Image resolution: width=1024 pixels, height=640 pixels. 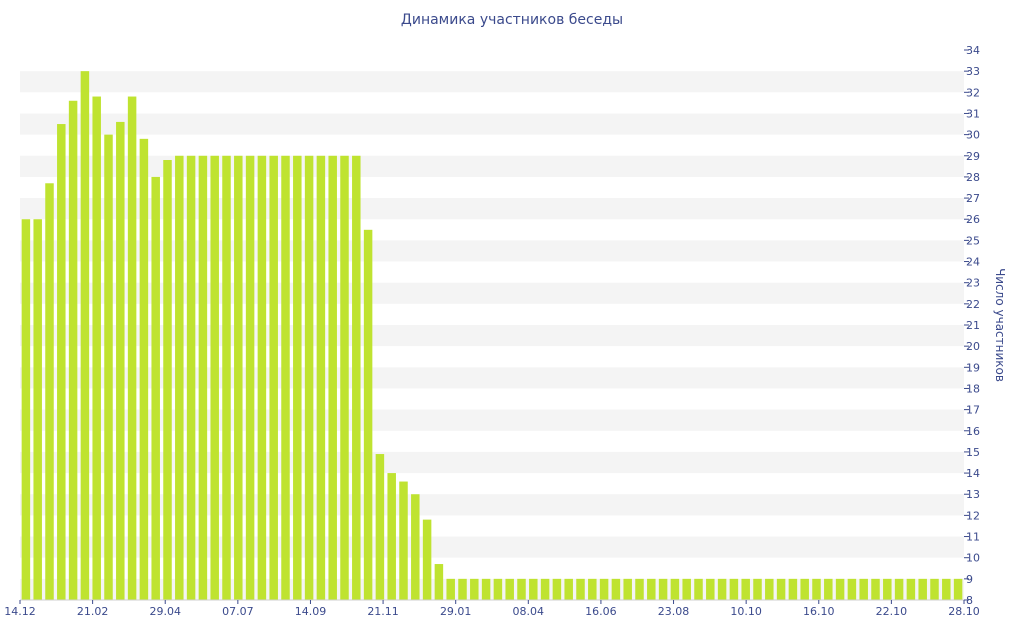 What do you see at coordinates (973, 473) in the screenshot?
I see `y-tick-label: 14` at bounding box center [973, 473].